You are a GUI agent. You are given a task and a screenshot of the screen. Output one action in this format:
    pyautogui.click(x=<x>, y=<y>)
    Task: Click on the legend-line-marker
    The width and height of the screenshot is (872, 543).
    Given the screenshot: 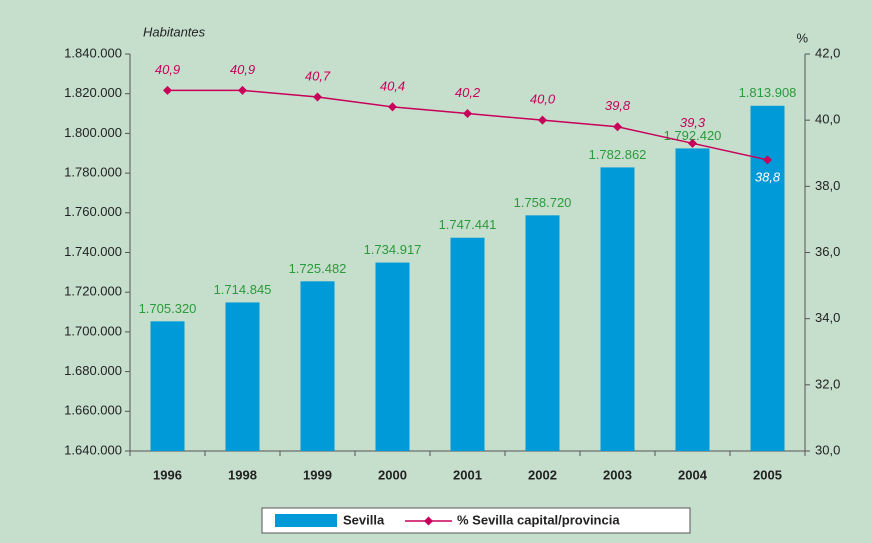 What is the action you would take?
    pyautogui.click(x=428, y=521)
    